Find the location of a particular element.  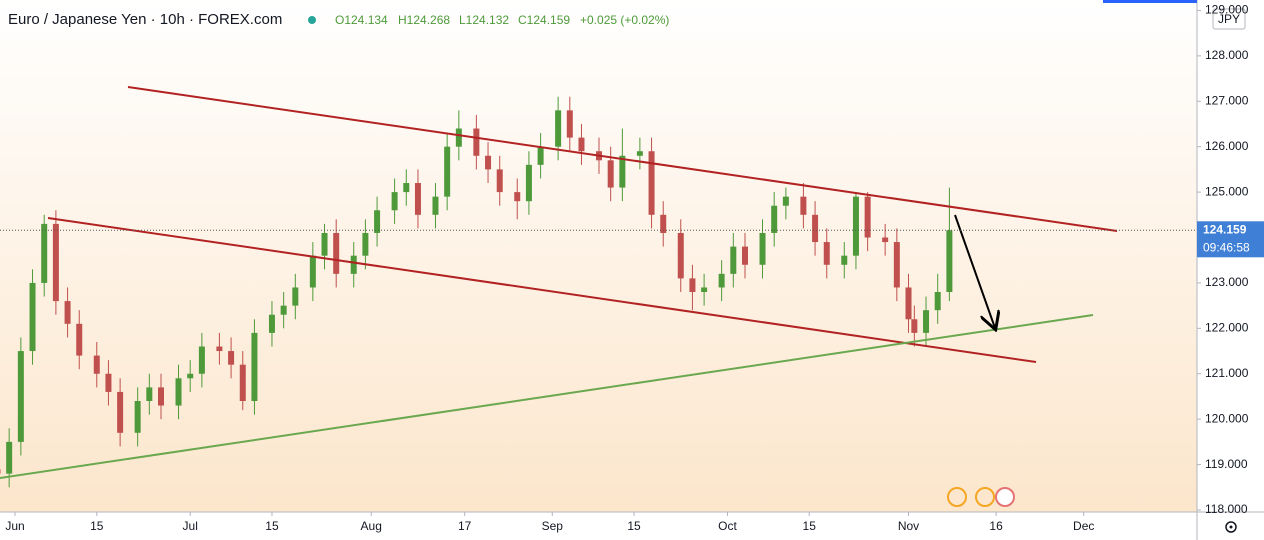

y-tick-label: 121.000 is located at coordinates (1227, 373).